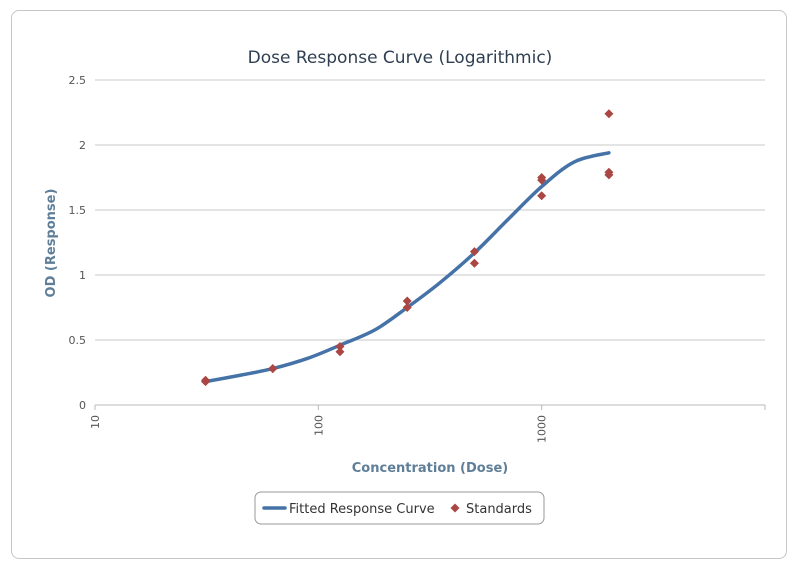 Image resolution: width=800 pixels, height=571 pixels. I want to click on legend-box, so click(399, 508).